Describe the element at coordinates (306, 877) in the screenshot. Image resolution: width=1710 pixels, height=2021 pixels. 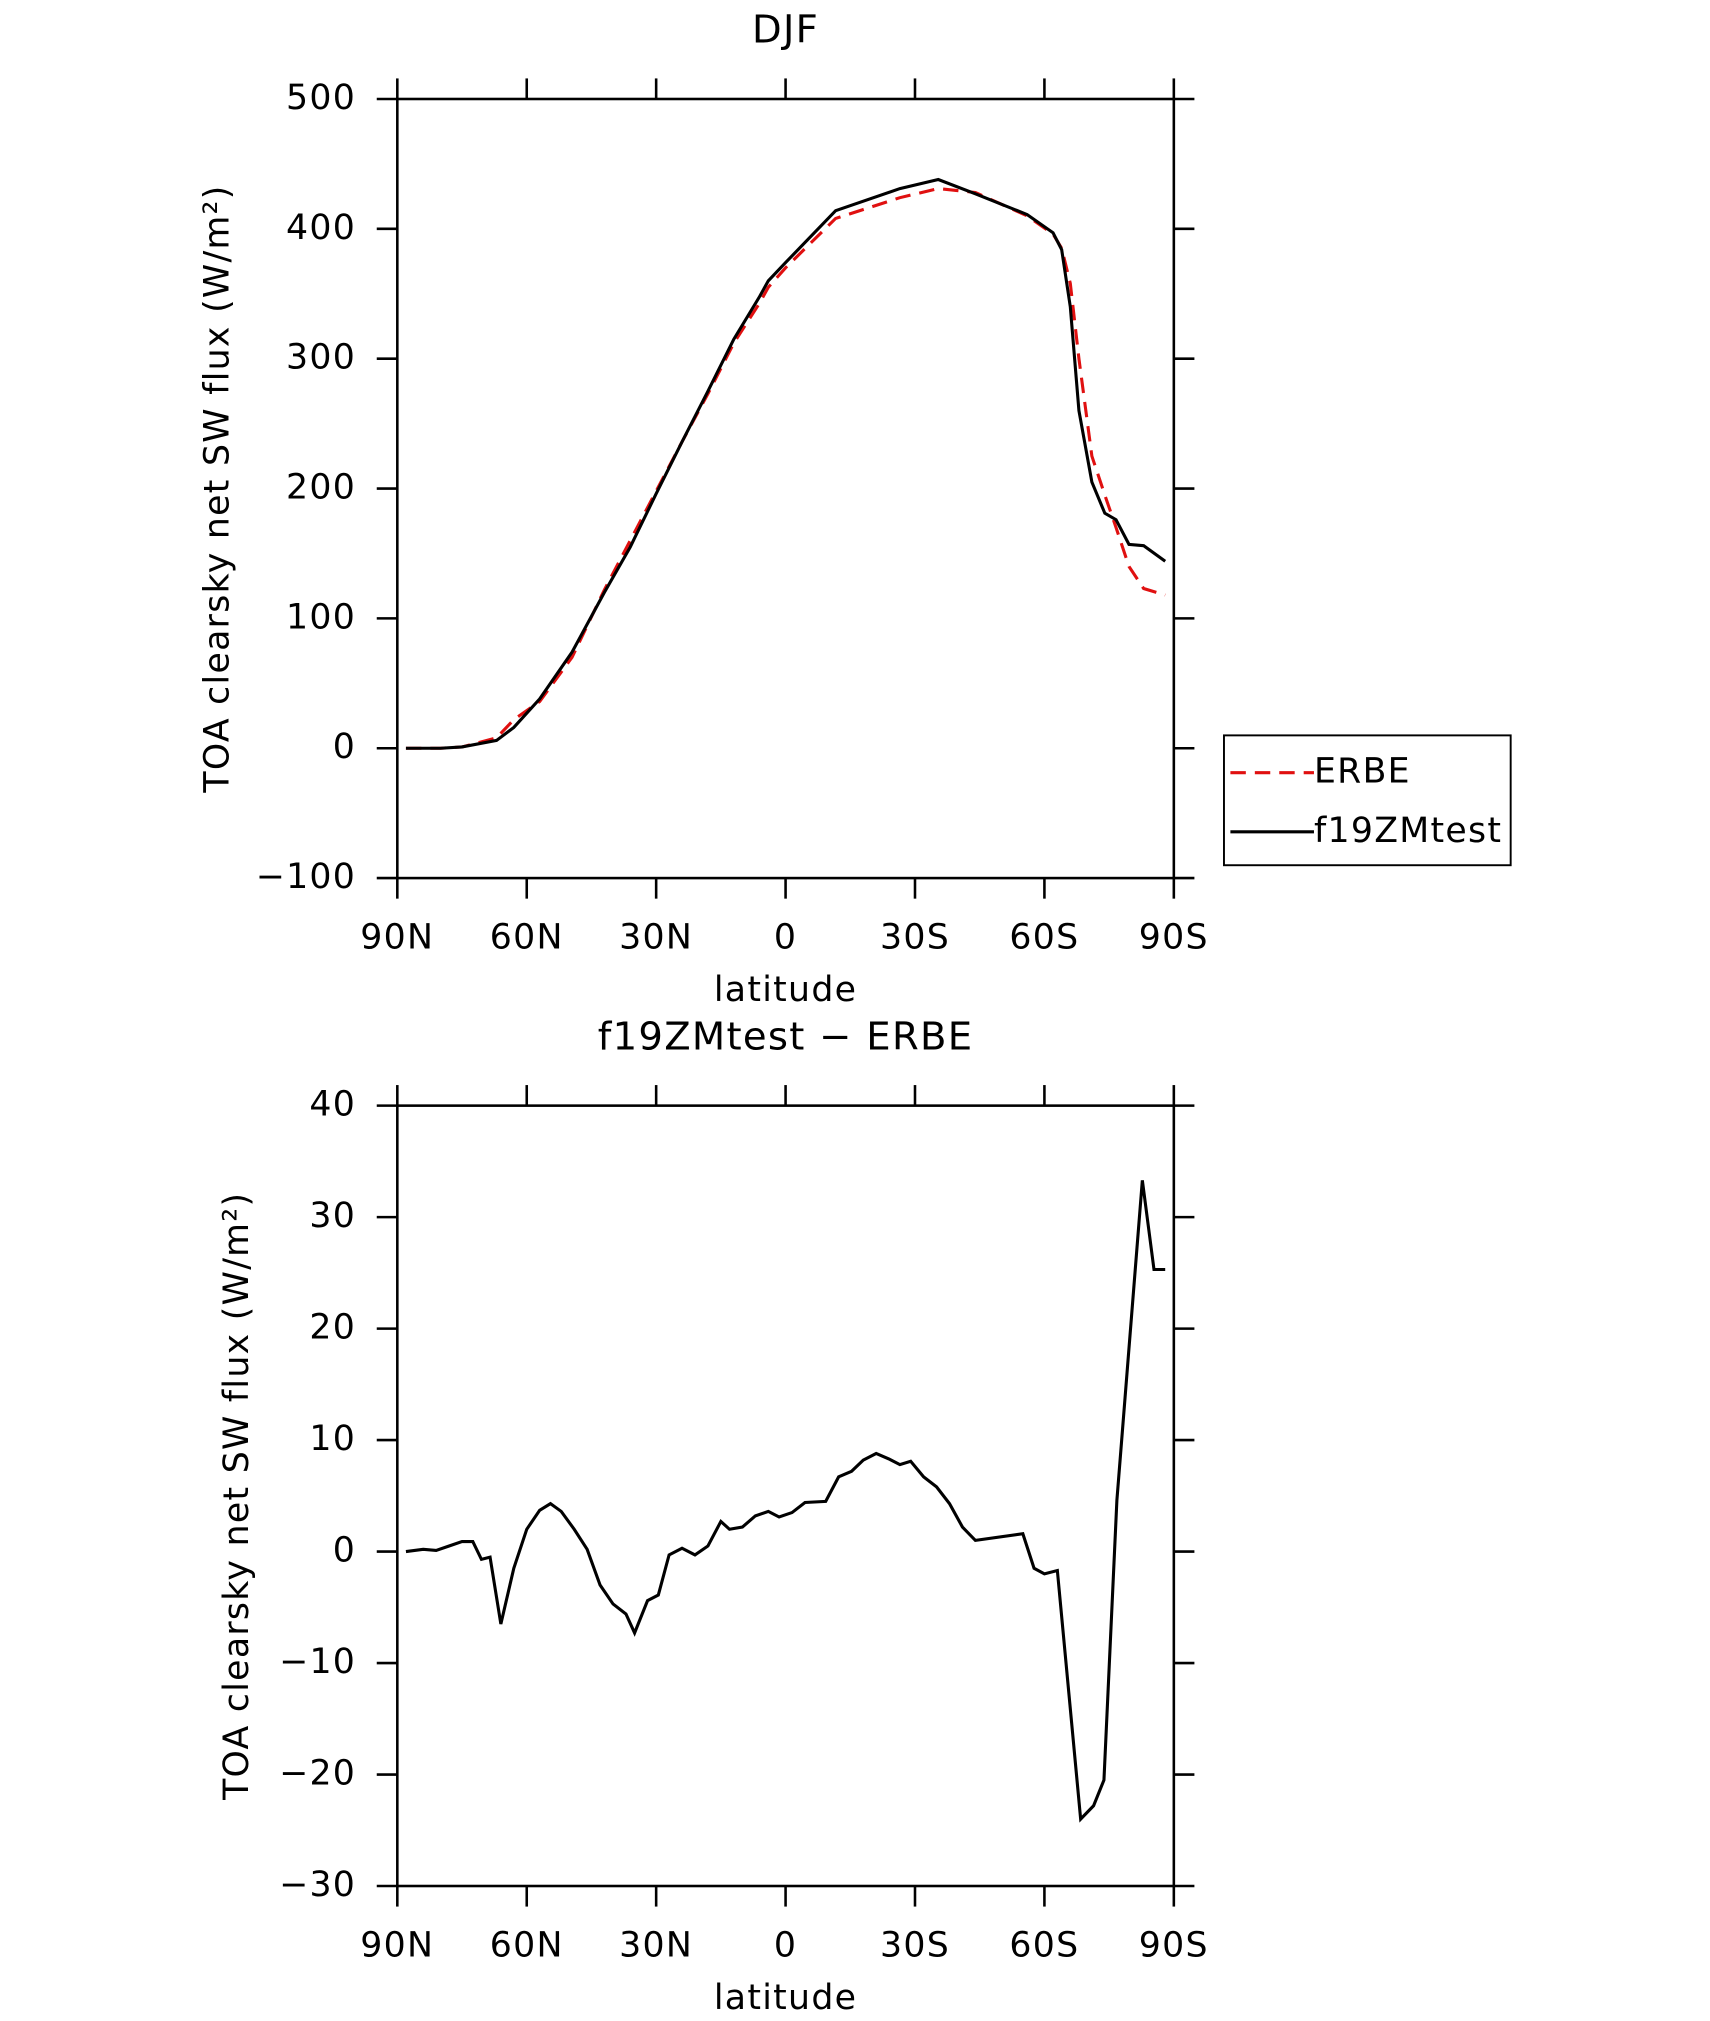
I see `y-tick-label: −100` at that location.